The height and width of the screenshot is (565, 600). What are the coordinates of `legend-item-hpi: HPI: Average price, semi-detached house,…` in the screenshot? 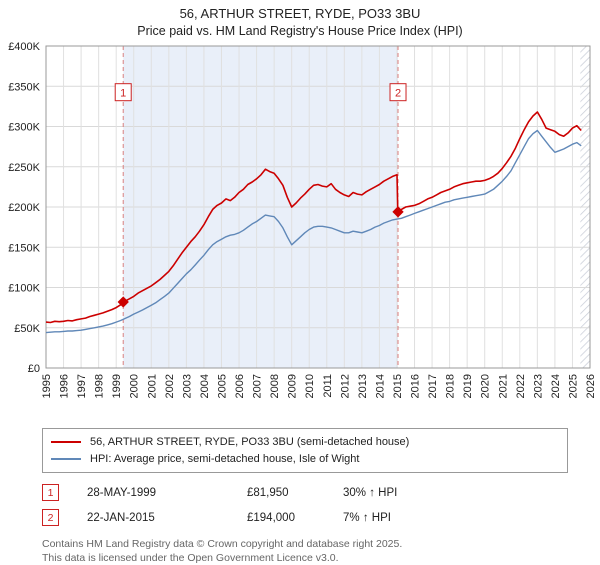 It's located at (305, 458).